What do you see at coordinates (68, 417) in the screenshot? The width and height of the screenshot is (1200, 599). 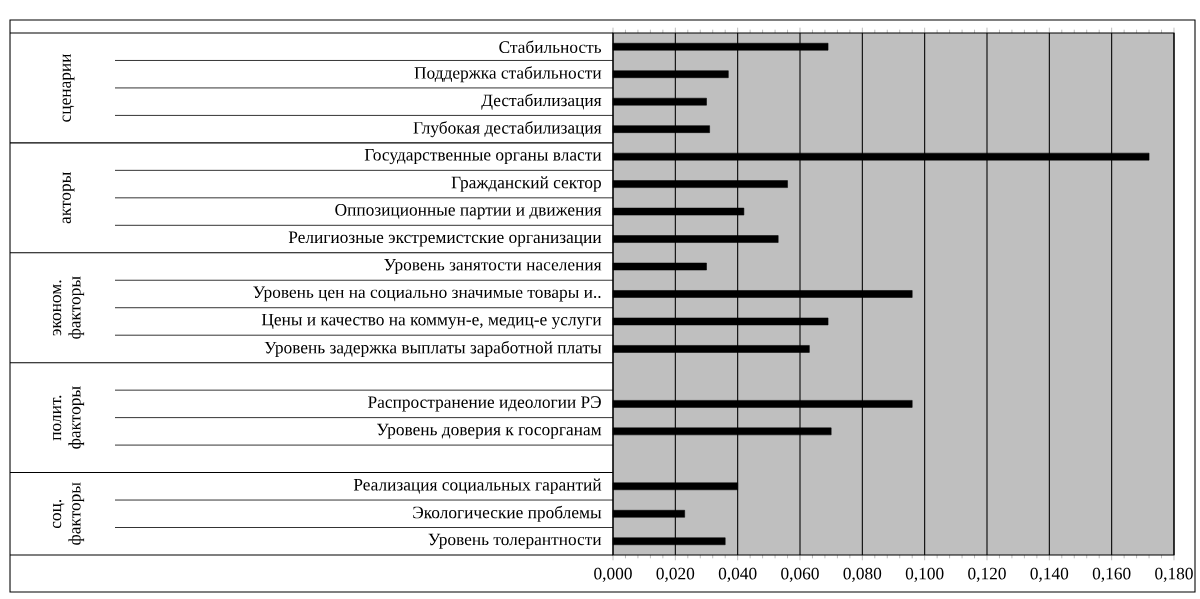 I see `text: полит. факторы` at bounding box center [68, 417].